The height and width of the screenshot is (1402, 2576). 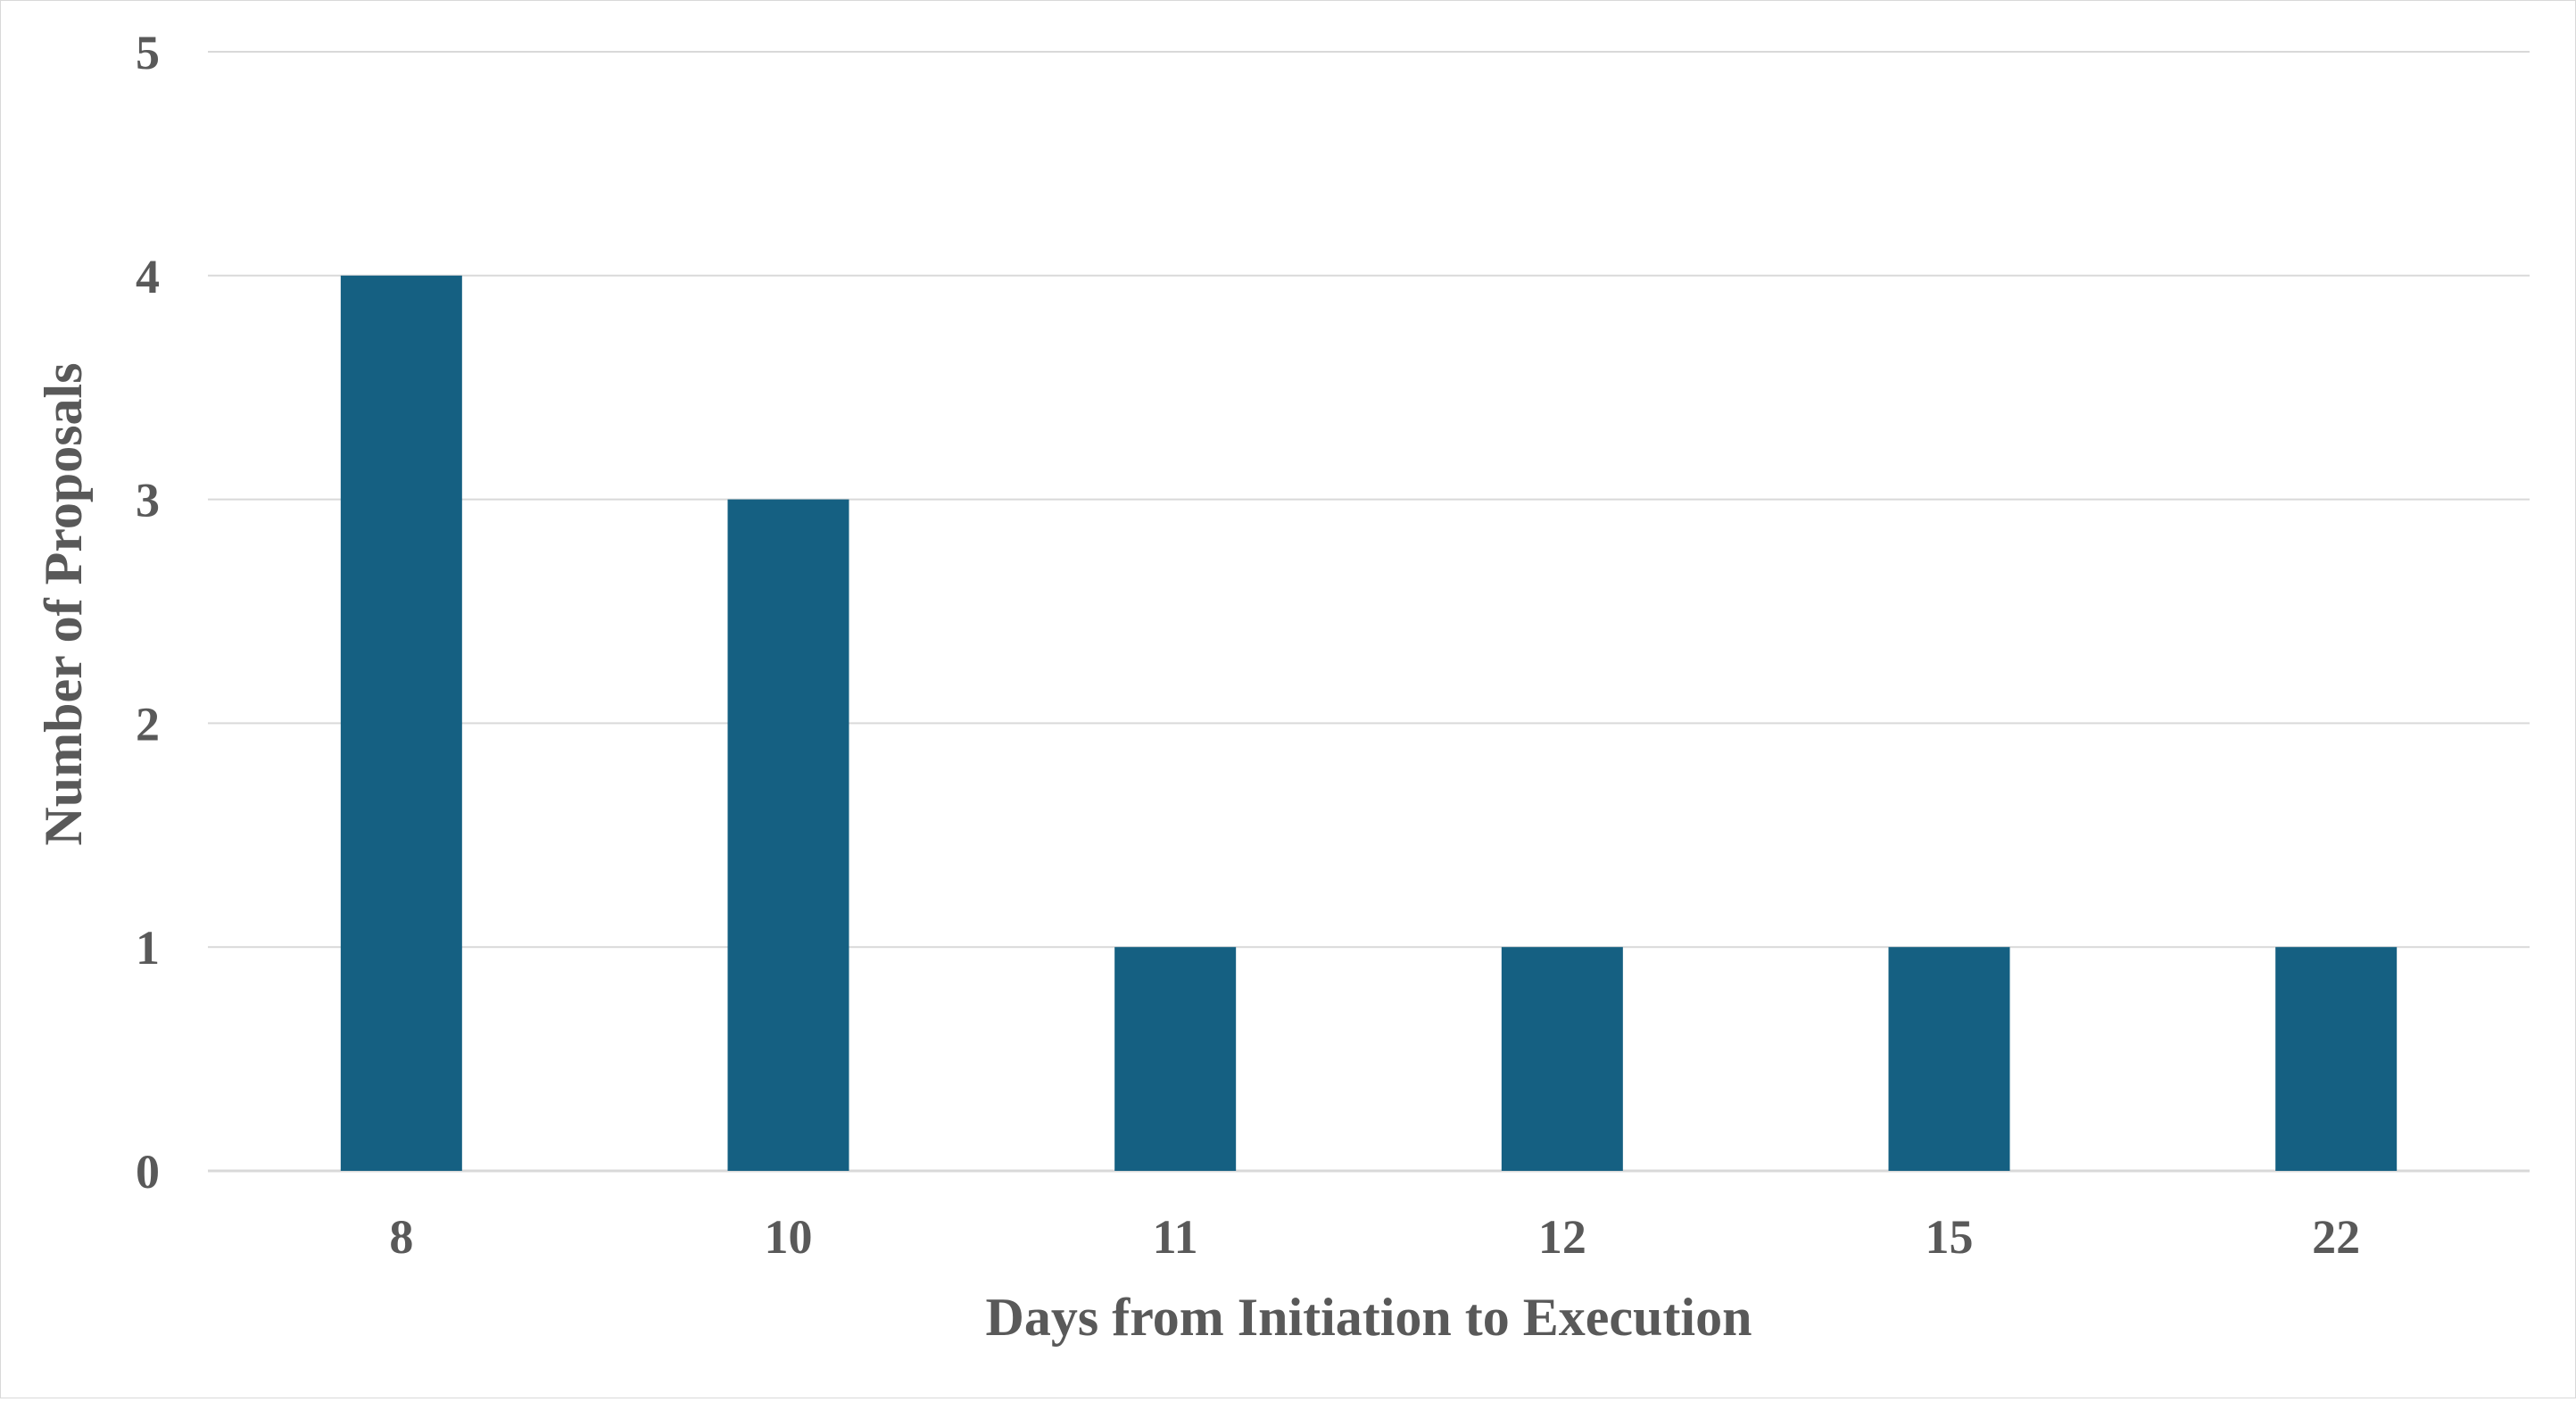 What do you see at coordinates (1369, 1317) in the screenshot?
I see `x-axis-title: Days from Initiation to Execution` at bounding box center [1369, 1317].